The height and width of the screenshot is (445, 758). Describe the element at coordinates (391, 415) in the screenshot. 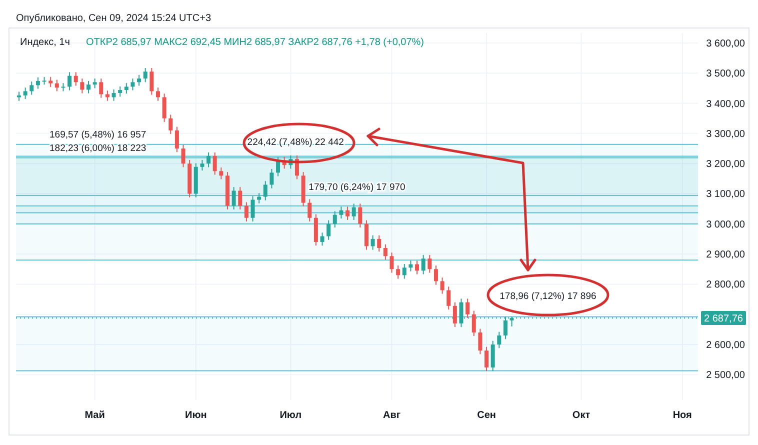

I see `x-tick-label: Авг` at that location.